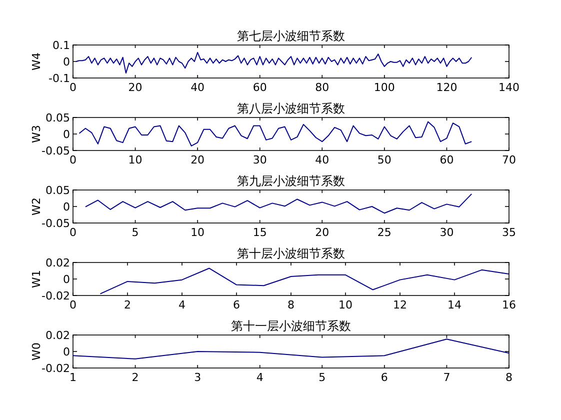  I want to click on x-tick-label: 1, so click(73, 377).